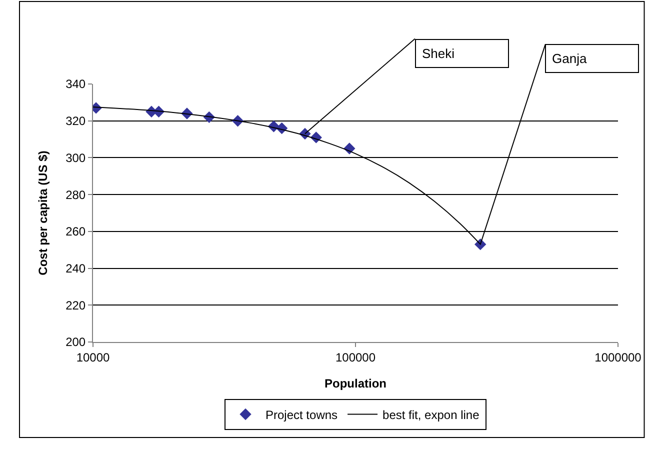  Describe the element at coordinates (618, 357) in the screenshot. I see `x-tick-label: 1000000` at that location.